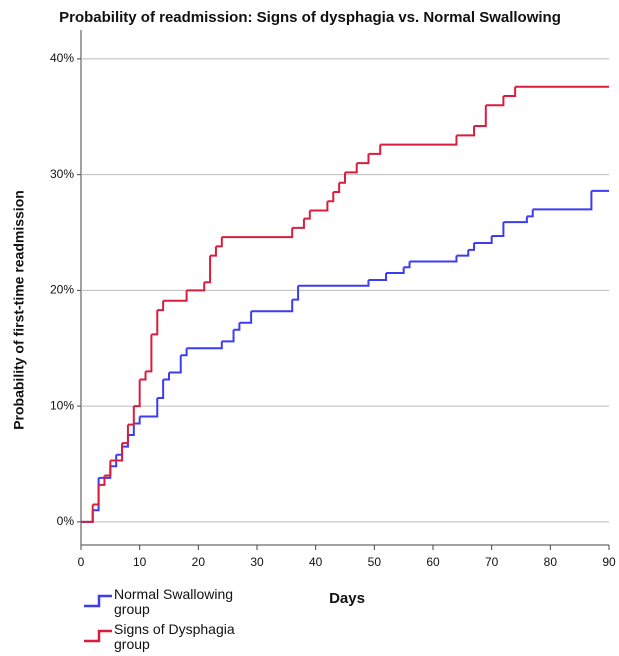  What do you see at coordinates (316, 562) in the screenshot?
I see `x-tick-label: 40` at bounding box center [316, 562].